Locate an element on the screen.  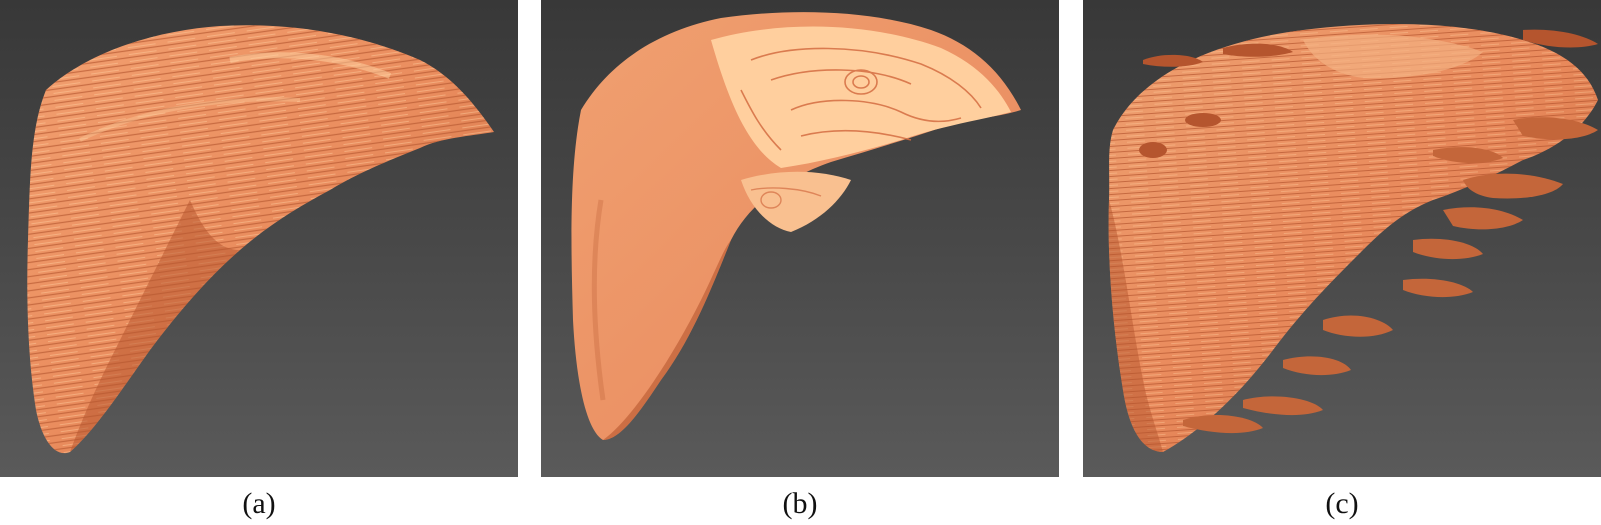
caption-c: (c) is located at coordinates (1342, 503).